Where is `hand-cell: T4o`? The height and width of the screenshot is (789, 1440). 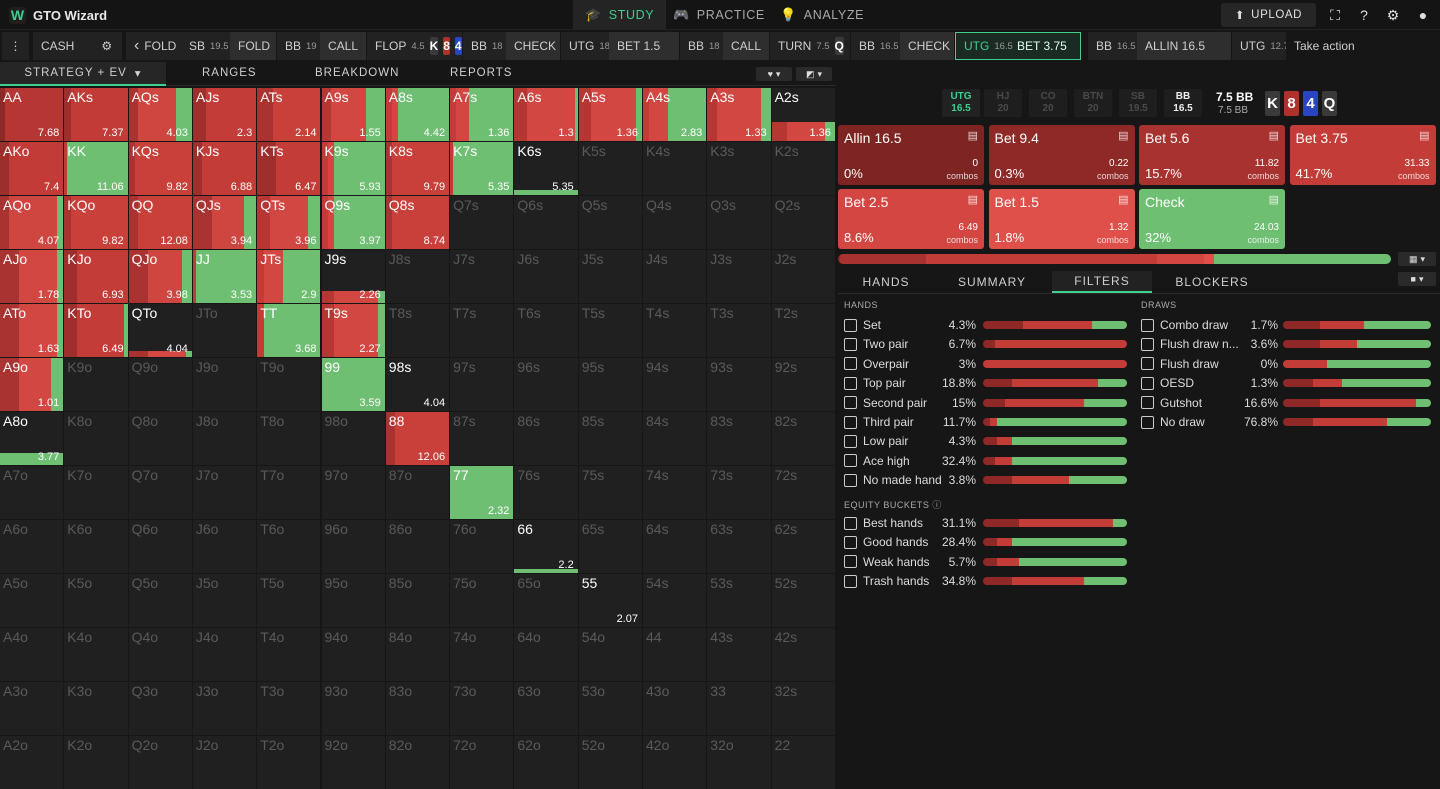
hand-cell: T4o is located at coordinates (289, 654).